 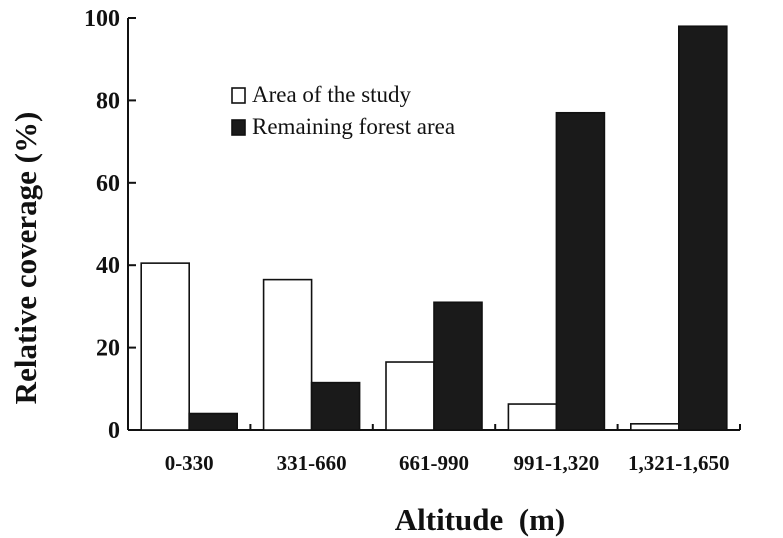 What do you see at coordinates (312, 463) in the screenshot?
I see `x-tick-label: 331-660` at bounding box center [312, 463].